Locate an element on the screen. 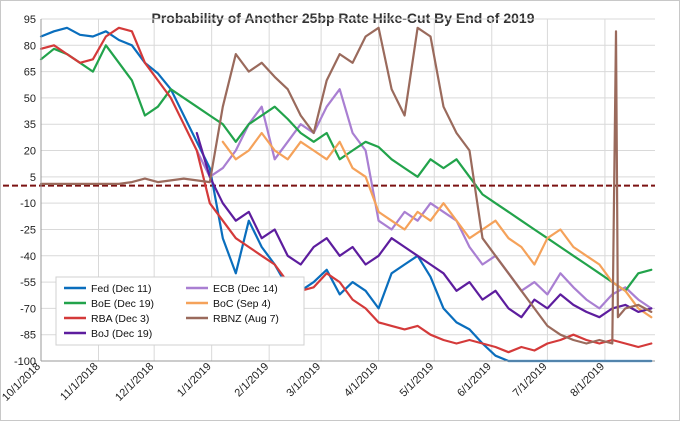  y-tick-label: -100 is located at coordinates (25, 362).